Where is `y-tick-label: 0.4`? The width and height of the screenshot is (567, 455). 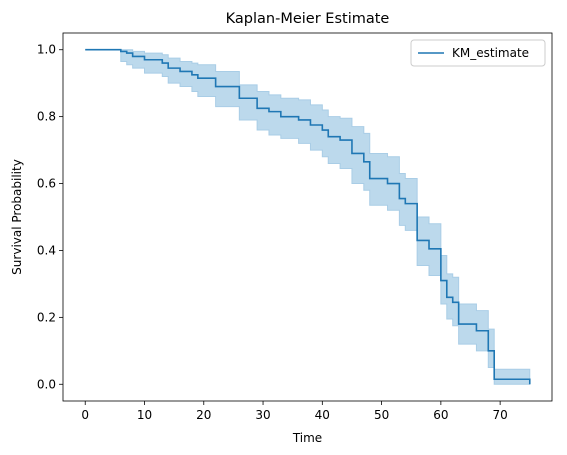
y-tick-label: 0.4 is located at coordinates (46, 250).